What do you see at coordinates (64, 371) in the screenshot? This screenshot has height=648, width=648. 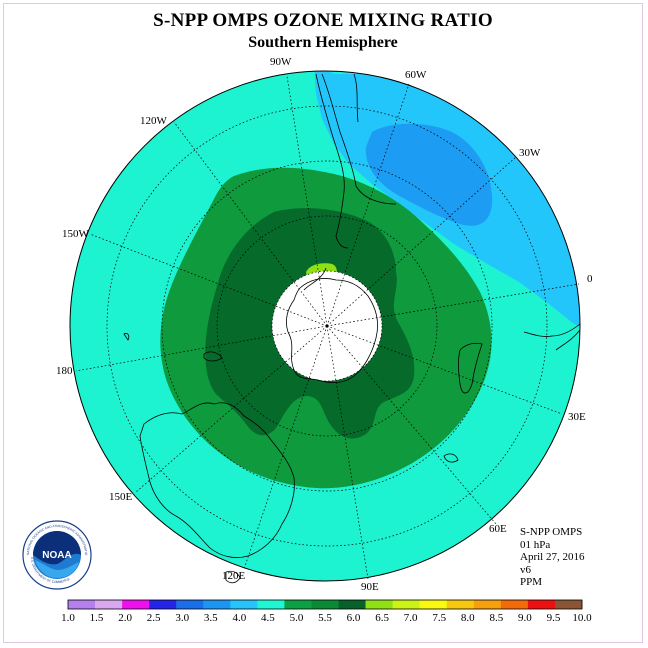 I see `lon-label-180: 180` at bounding box center [64, 371].